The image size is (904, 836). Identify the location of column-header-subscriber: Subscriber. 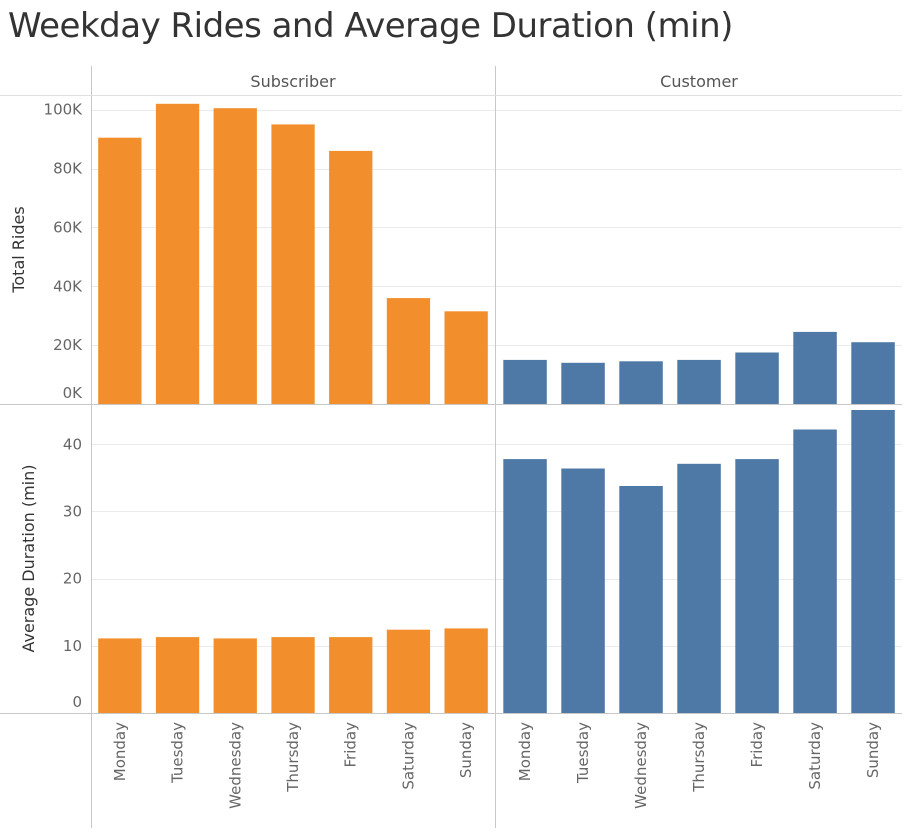
(293, 81).